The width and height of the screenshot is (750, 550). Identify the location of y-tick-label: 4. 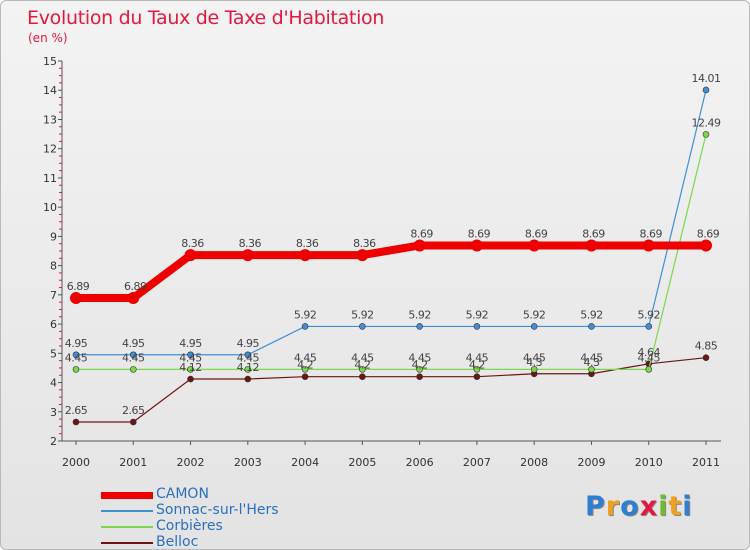
(53, 383).